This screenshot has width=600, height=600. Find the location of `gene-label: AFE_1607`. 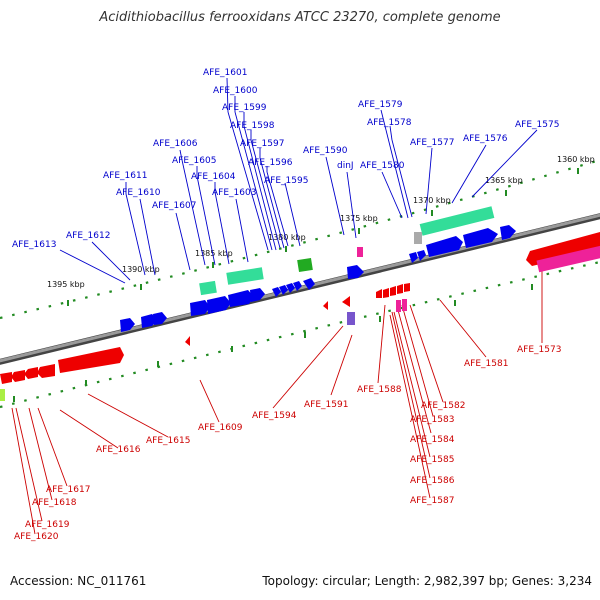

gene-label: AFE_1607 is located at coordinates (174, 206).